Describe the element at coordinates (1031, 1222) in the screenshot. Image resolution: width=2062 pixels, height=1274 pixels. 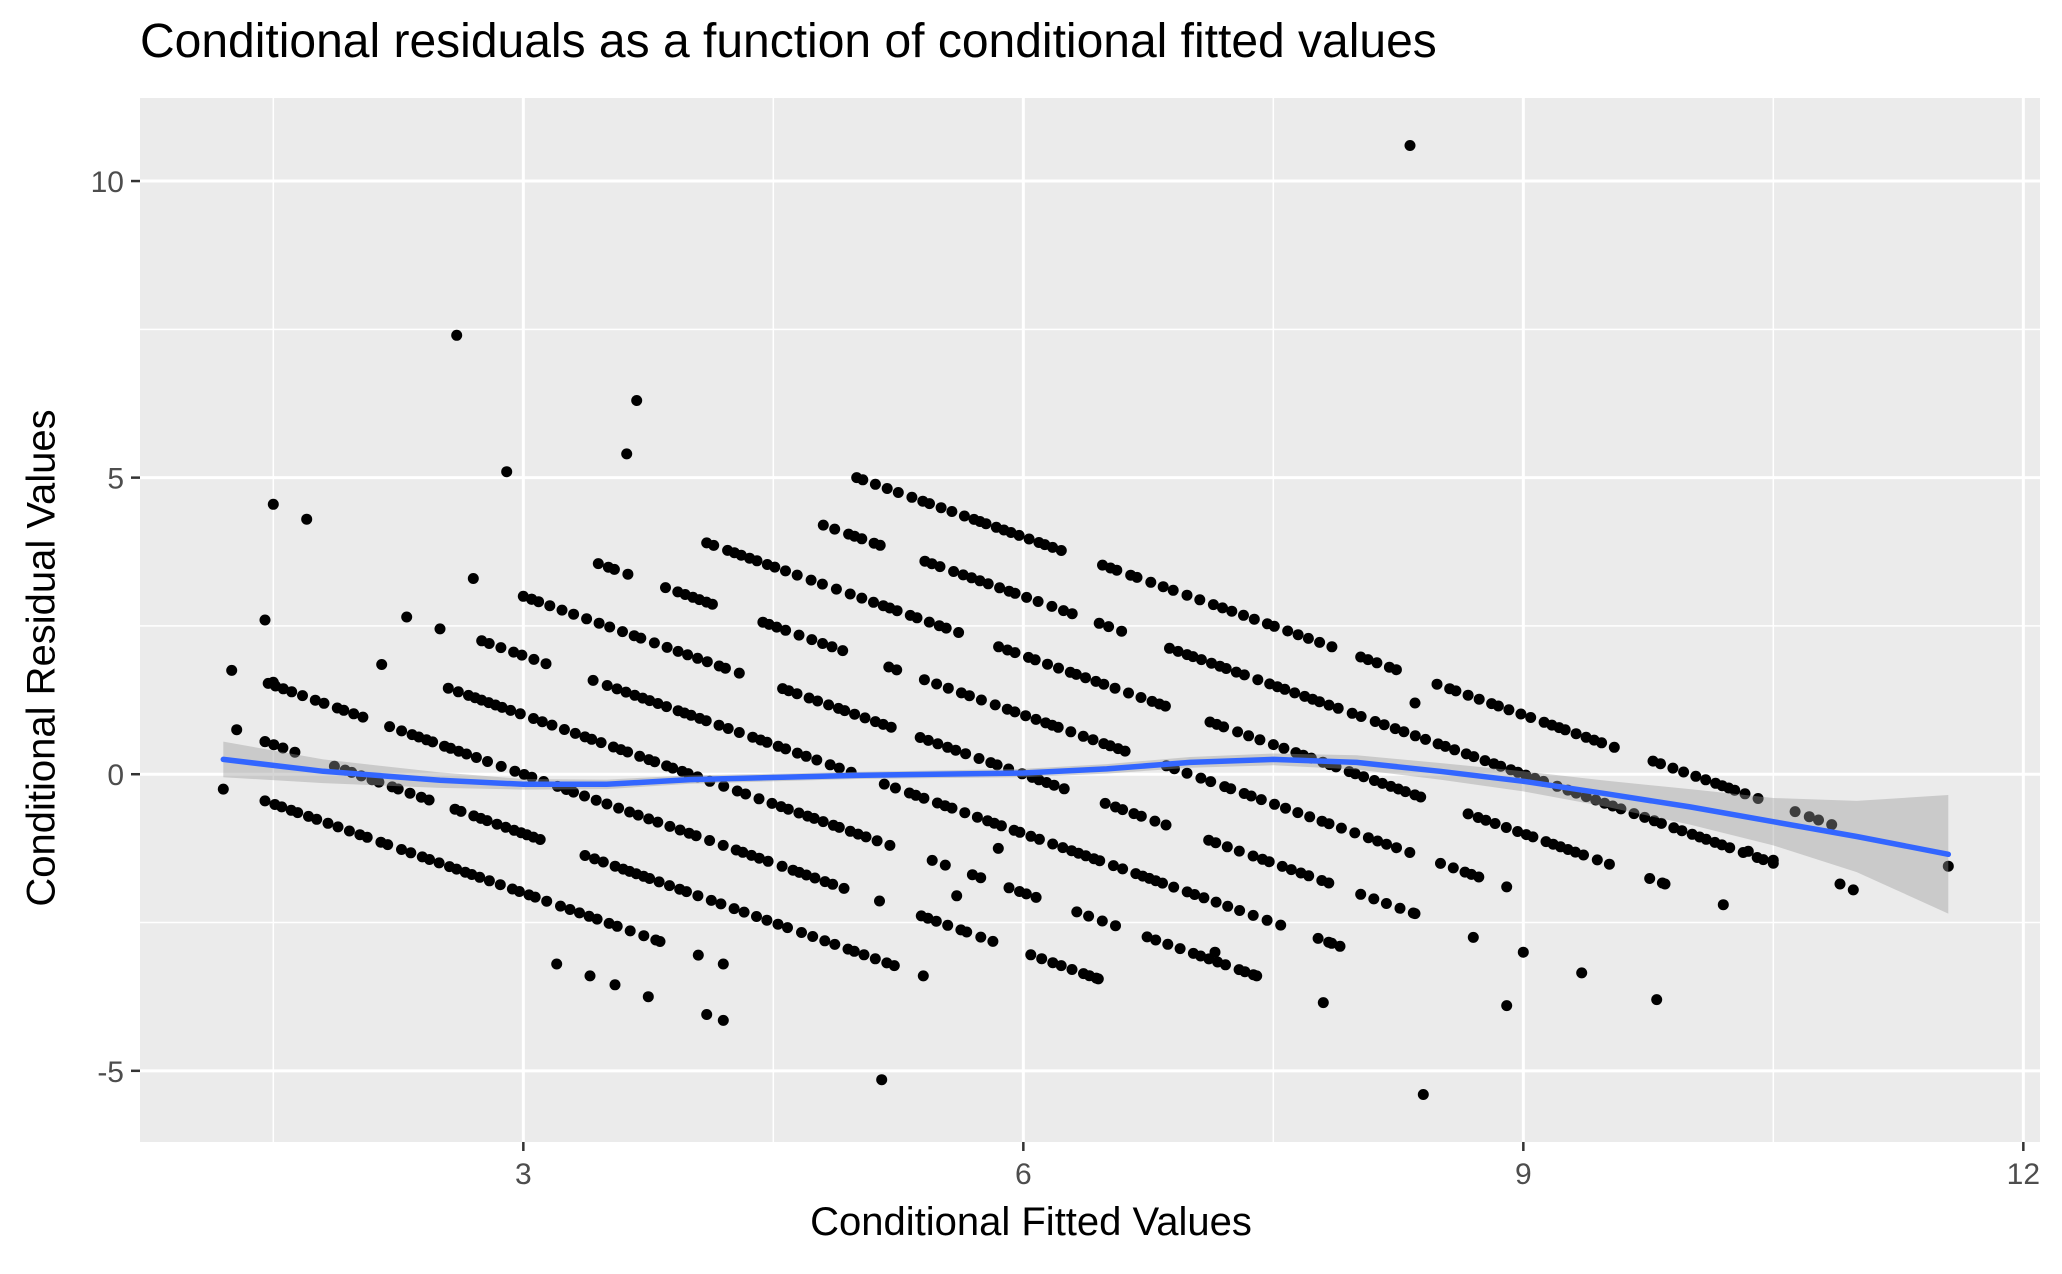
I see `x-axis-label: Conditional Fitted Values` at that location.